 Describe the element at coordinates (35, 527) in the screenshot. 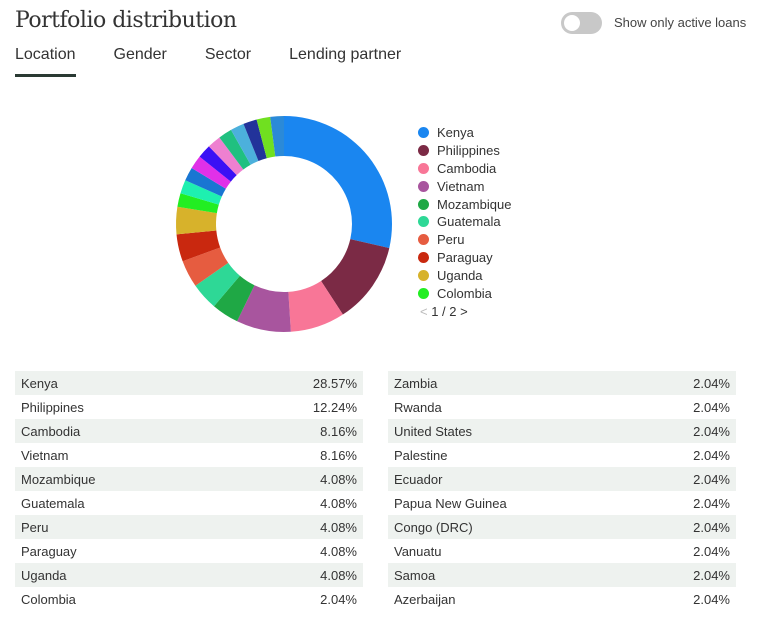

I see `country-name: Peru` at that location.